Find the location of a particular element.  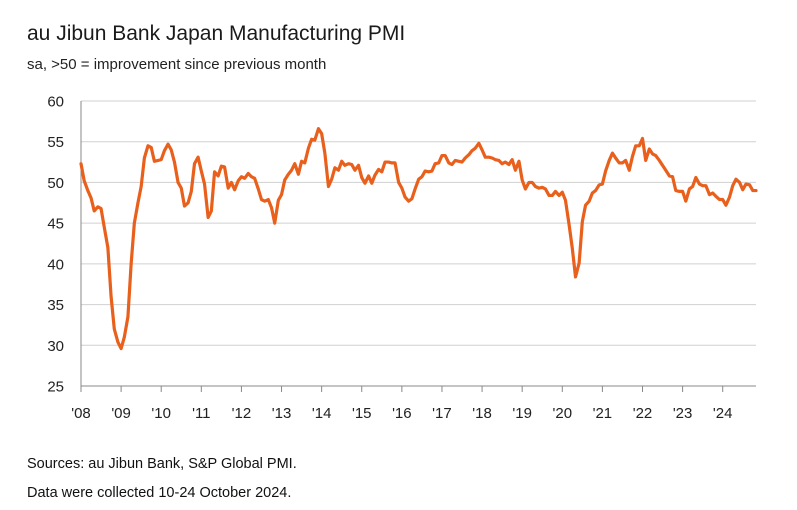

y-tick-label: 45 is located at coordinates (55, 224).